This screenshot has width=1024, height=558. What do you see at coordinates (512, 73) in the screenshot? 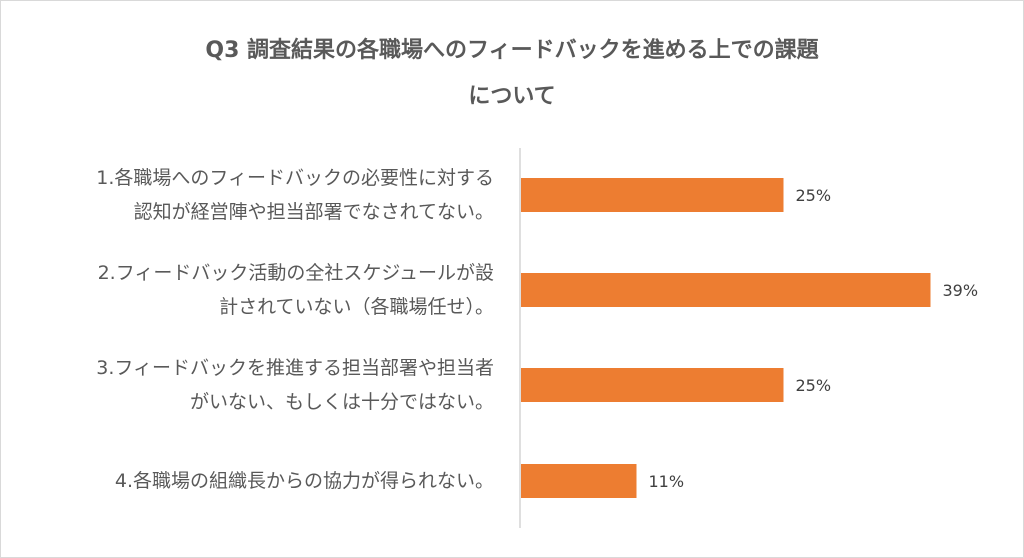
I see `chart-title: Q3 調査結果の各職場へのフィードバックを進める上での課題 について` at bounding box center [512, 73].